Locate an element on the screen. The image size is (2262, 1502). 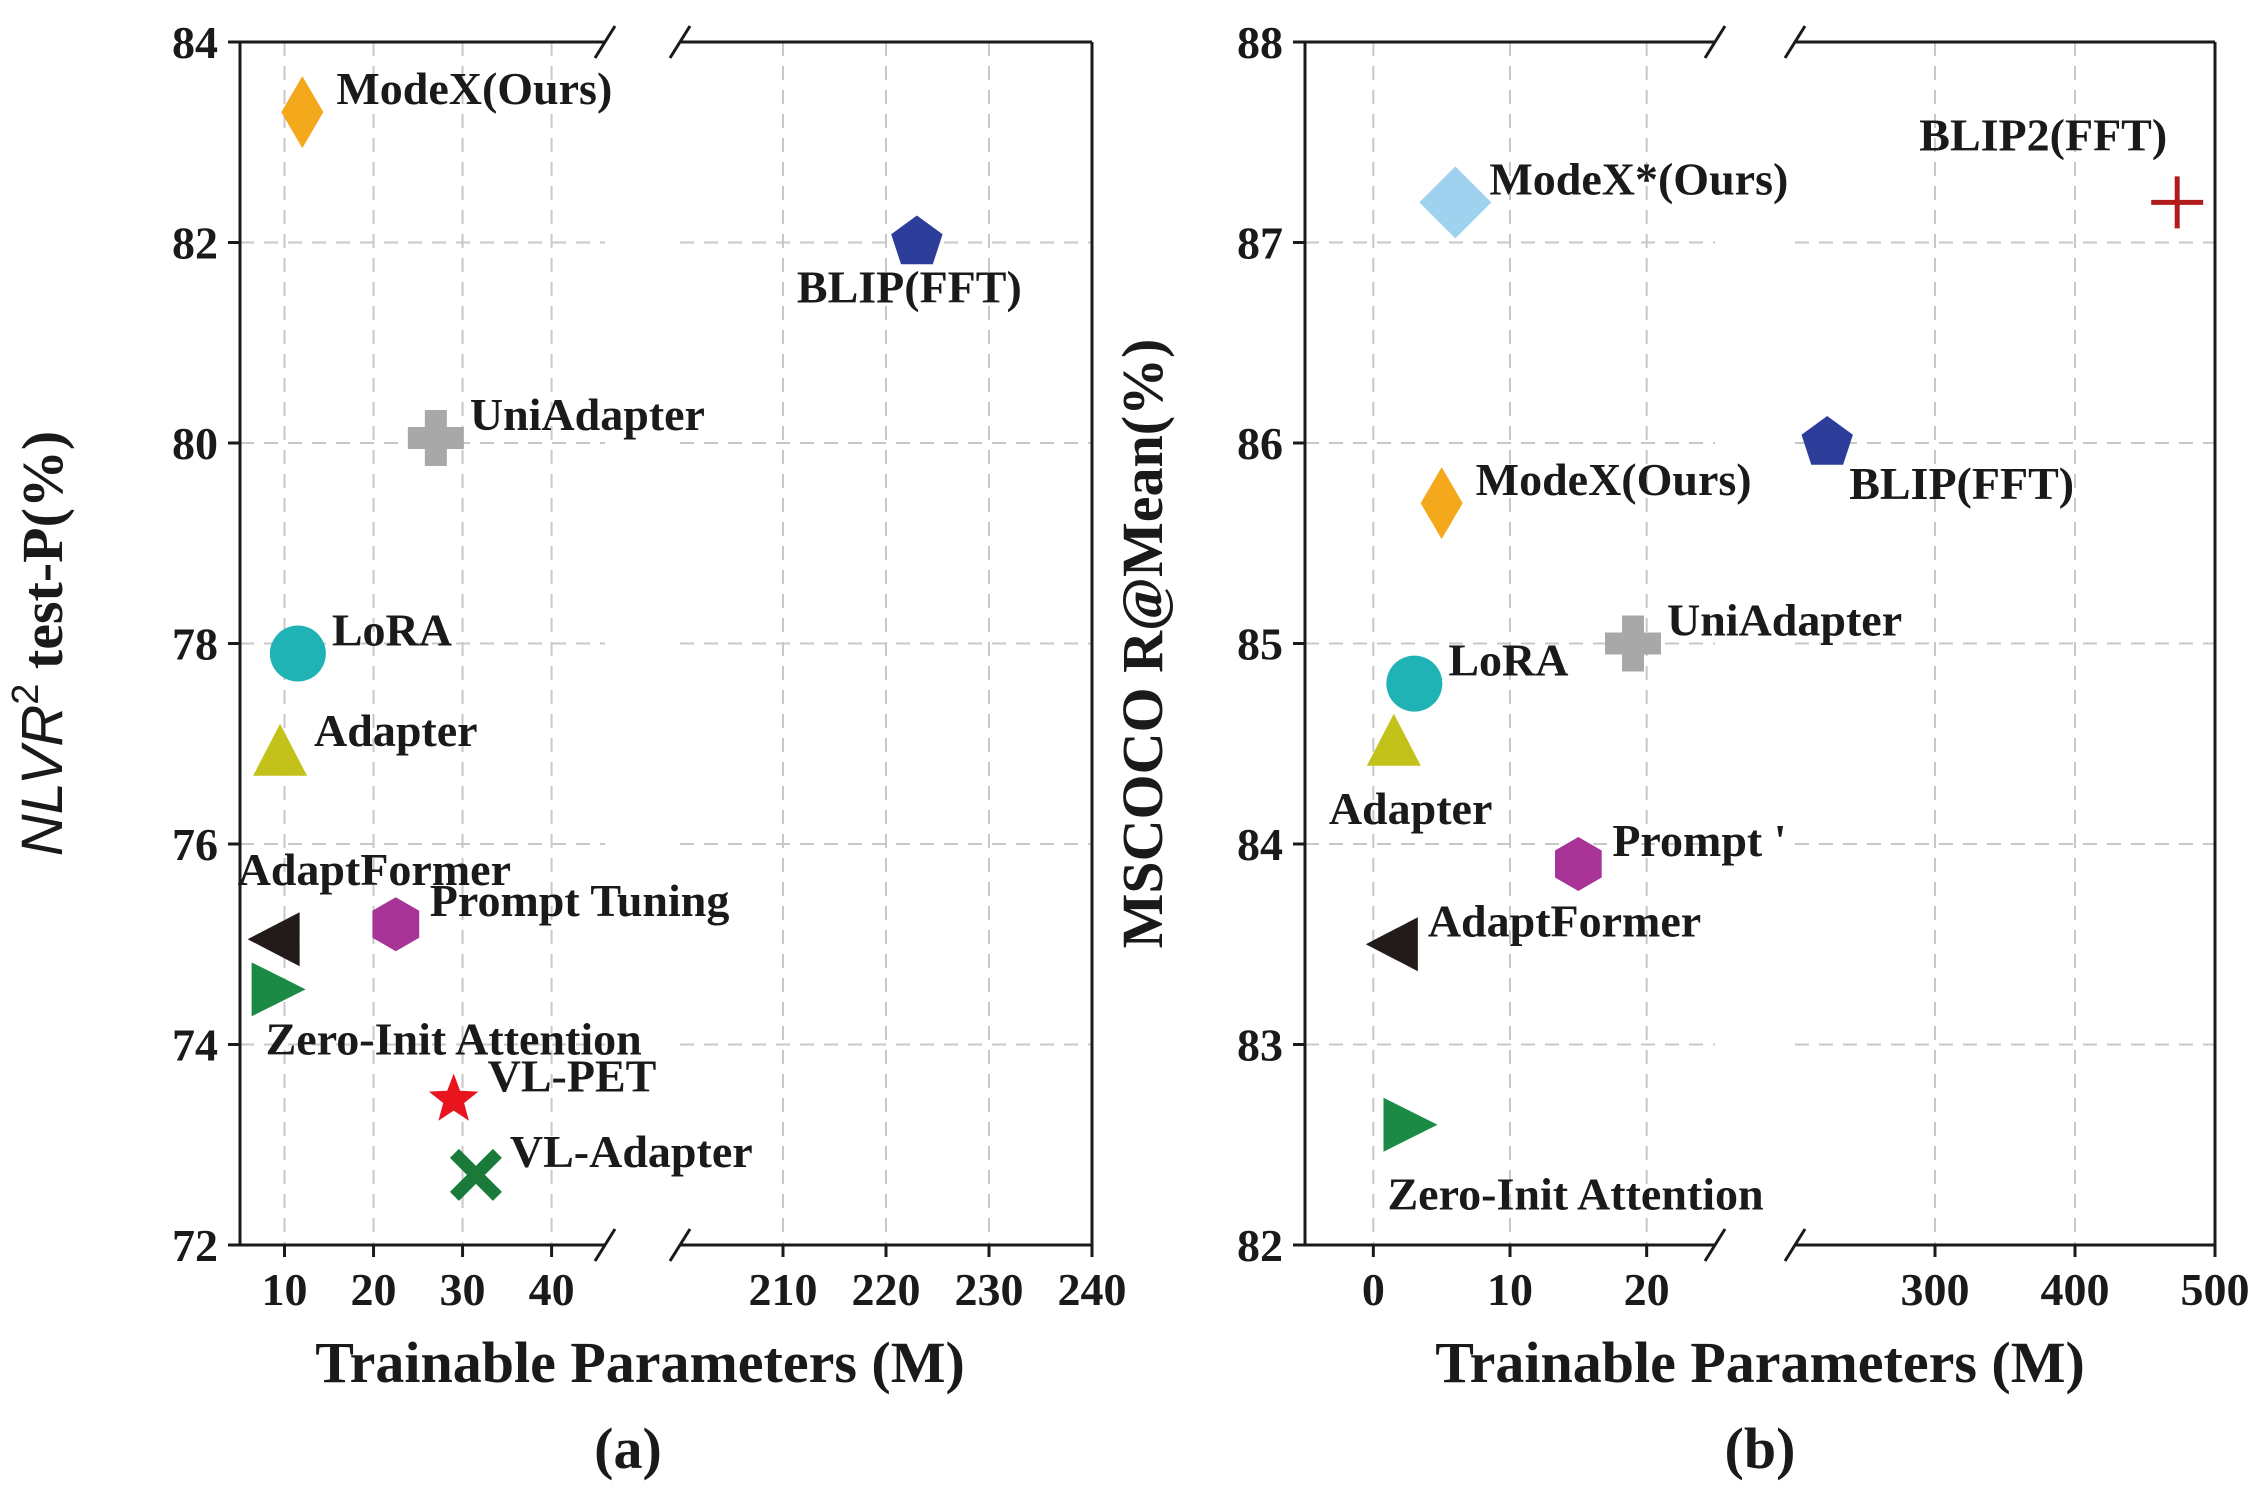
marker-vl-pet is located at coordinates (453, 1097).